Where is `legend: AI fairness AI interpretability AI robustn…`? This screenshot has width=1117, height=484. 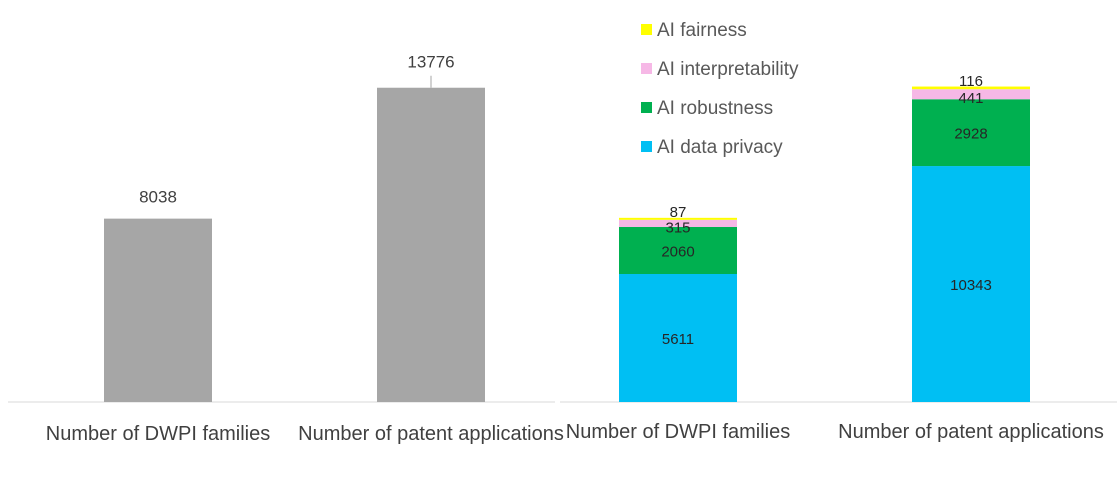
legend: AI fairness AI interpretability AI robustn… is located at coordinates (720, 89).